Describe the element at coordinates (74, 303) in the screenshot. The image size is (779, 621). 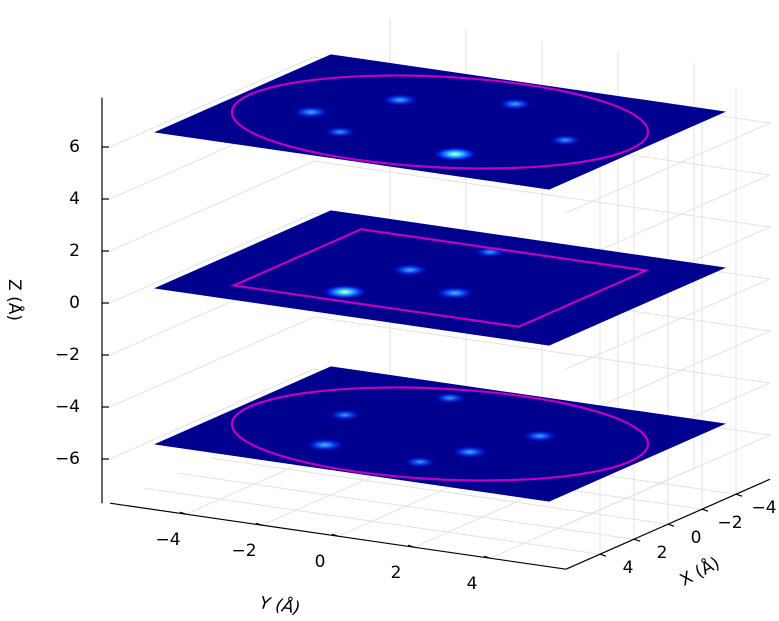
I see `z-tick-label: 0` at that location.